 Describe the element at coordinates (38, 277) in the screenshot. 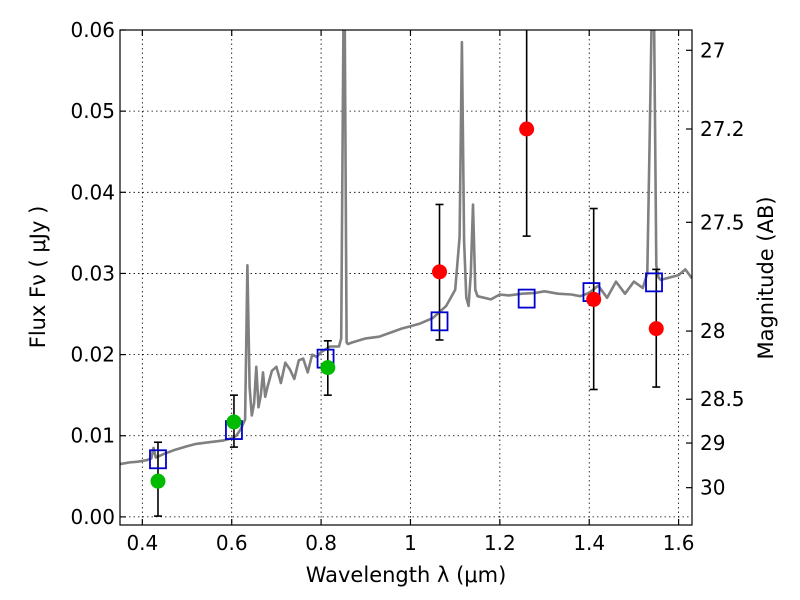

I see `y-axis-label: Flux Fν ( μJy )` at that location.